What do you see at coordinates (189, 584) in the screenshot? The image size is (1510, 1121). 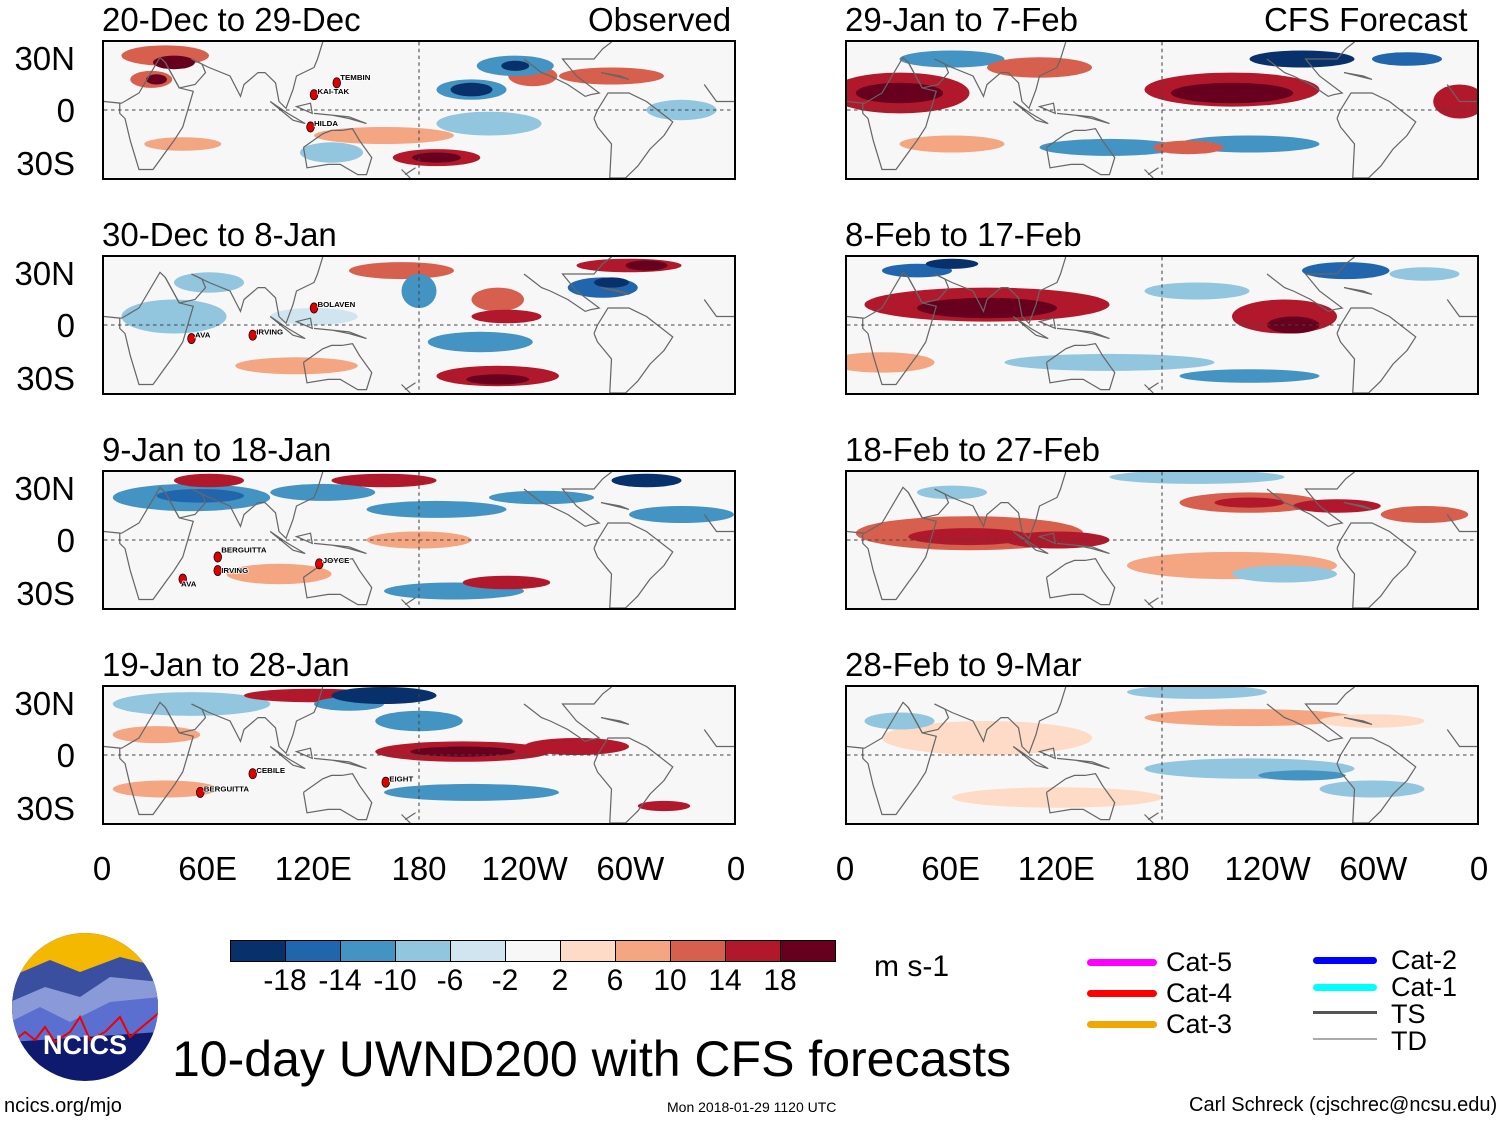 I see `storm-name: AVA` at bounding box center [189, 584].